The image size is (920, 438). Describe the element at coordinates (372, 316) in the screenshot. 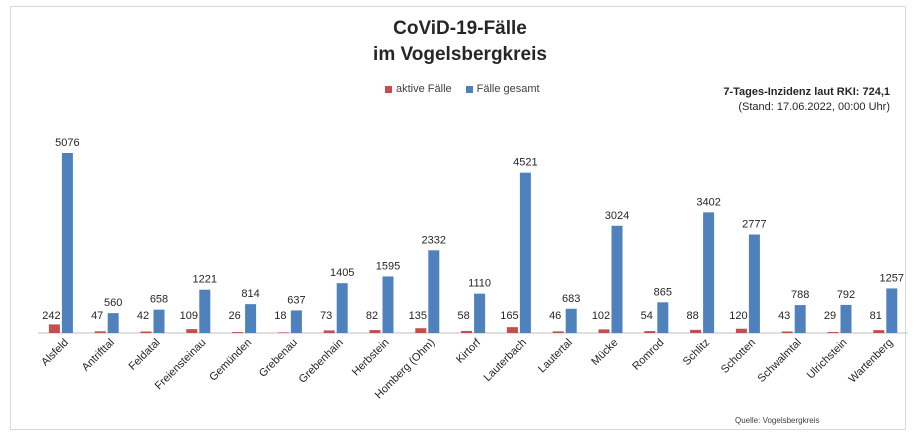

I see `data-label-active-7: 82` at that location.